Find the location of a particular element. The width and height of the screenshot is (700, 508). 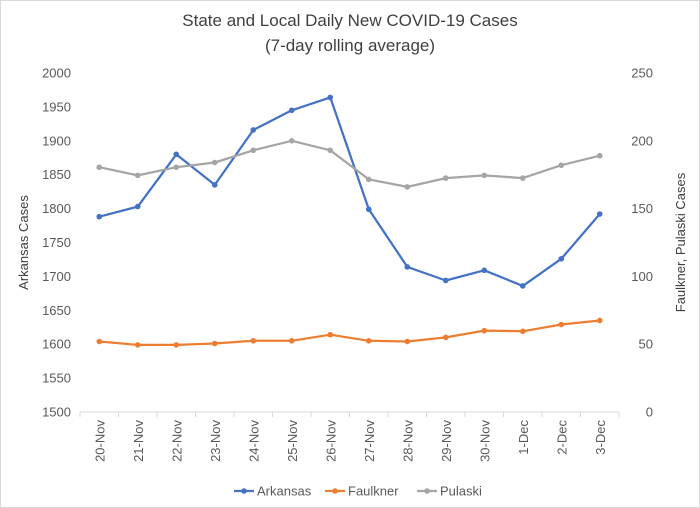

x-tick-label: 27-Nov is located at coordinates (369, 441).